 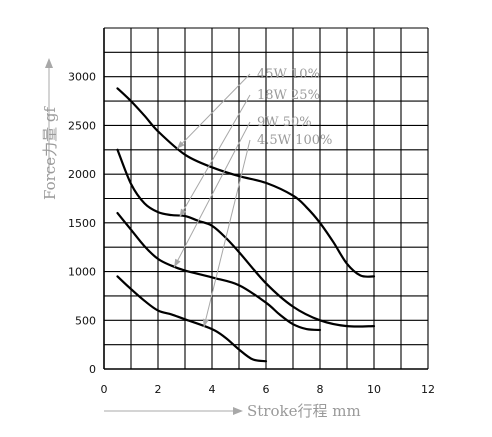 What do you see at coordinates (49, 63) in the screenshot?
I see `y-axis-title-arrowhead` at bounding box center [49, 63].